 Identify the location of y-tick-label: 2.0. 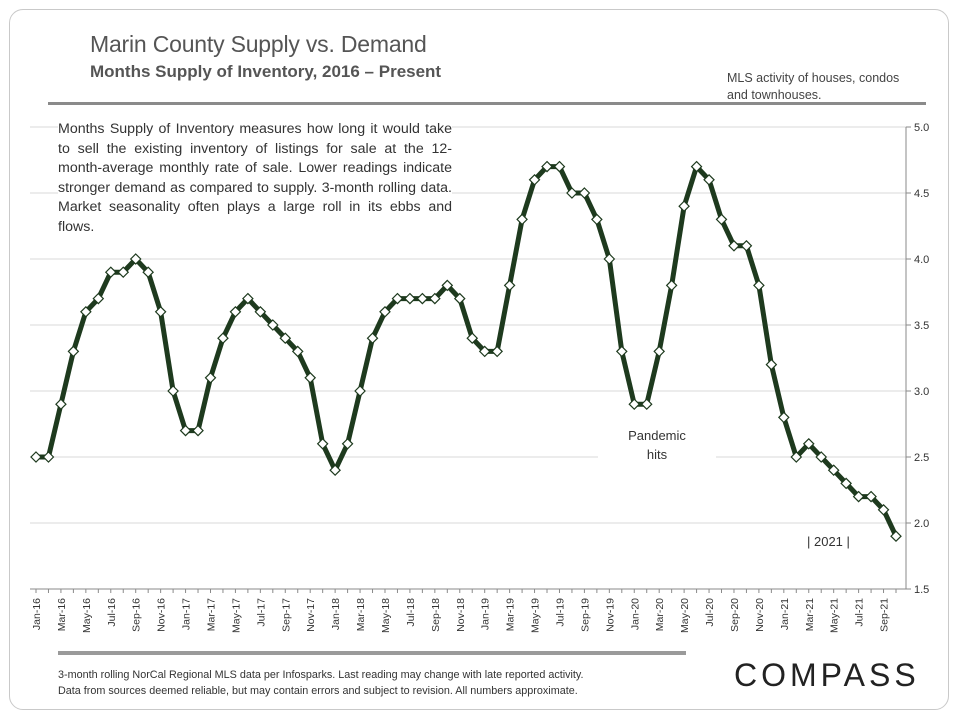
(921, 524).